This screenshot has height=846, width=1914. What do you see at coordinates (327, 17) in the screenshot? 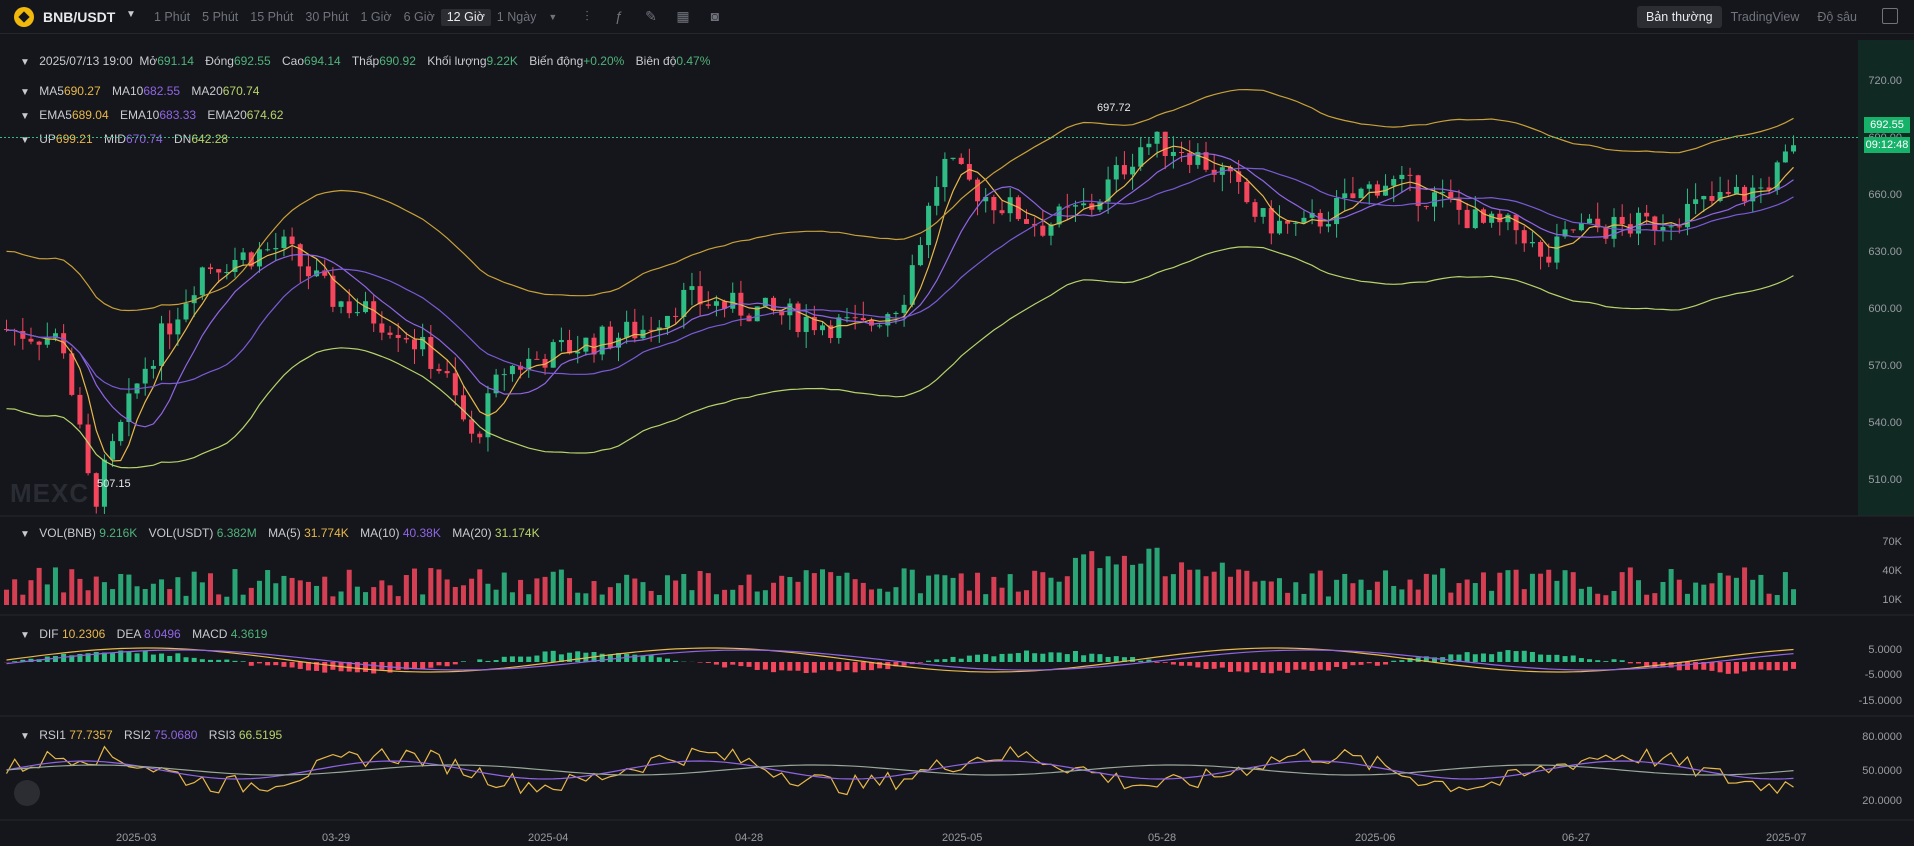
I see `interval-tab: 30 Phút` at bounding box center [327, 17].